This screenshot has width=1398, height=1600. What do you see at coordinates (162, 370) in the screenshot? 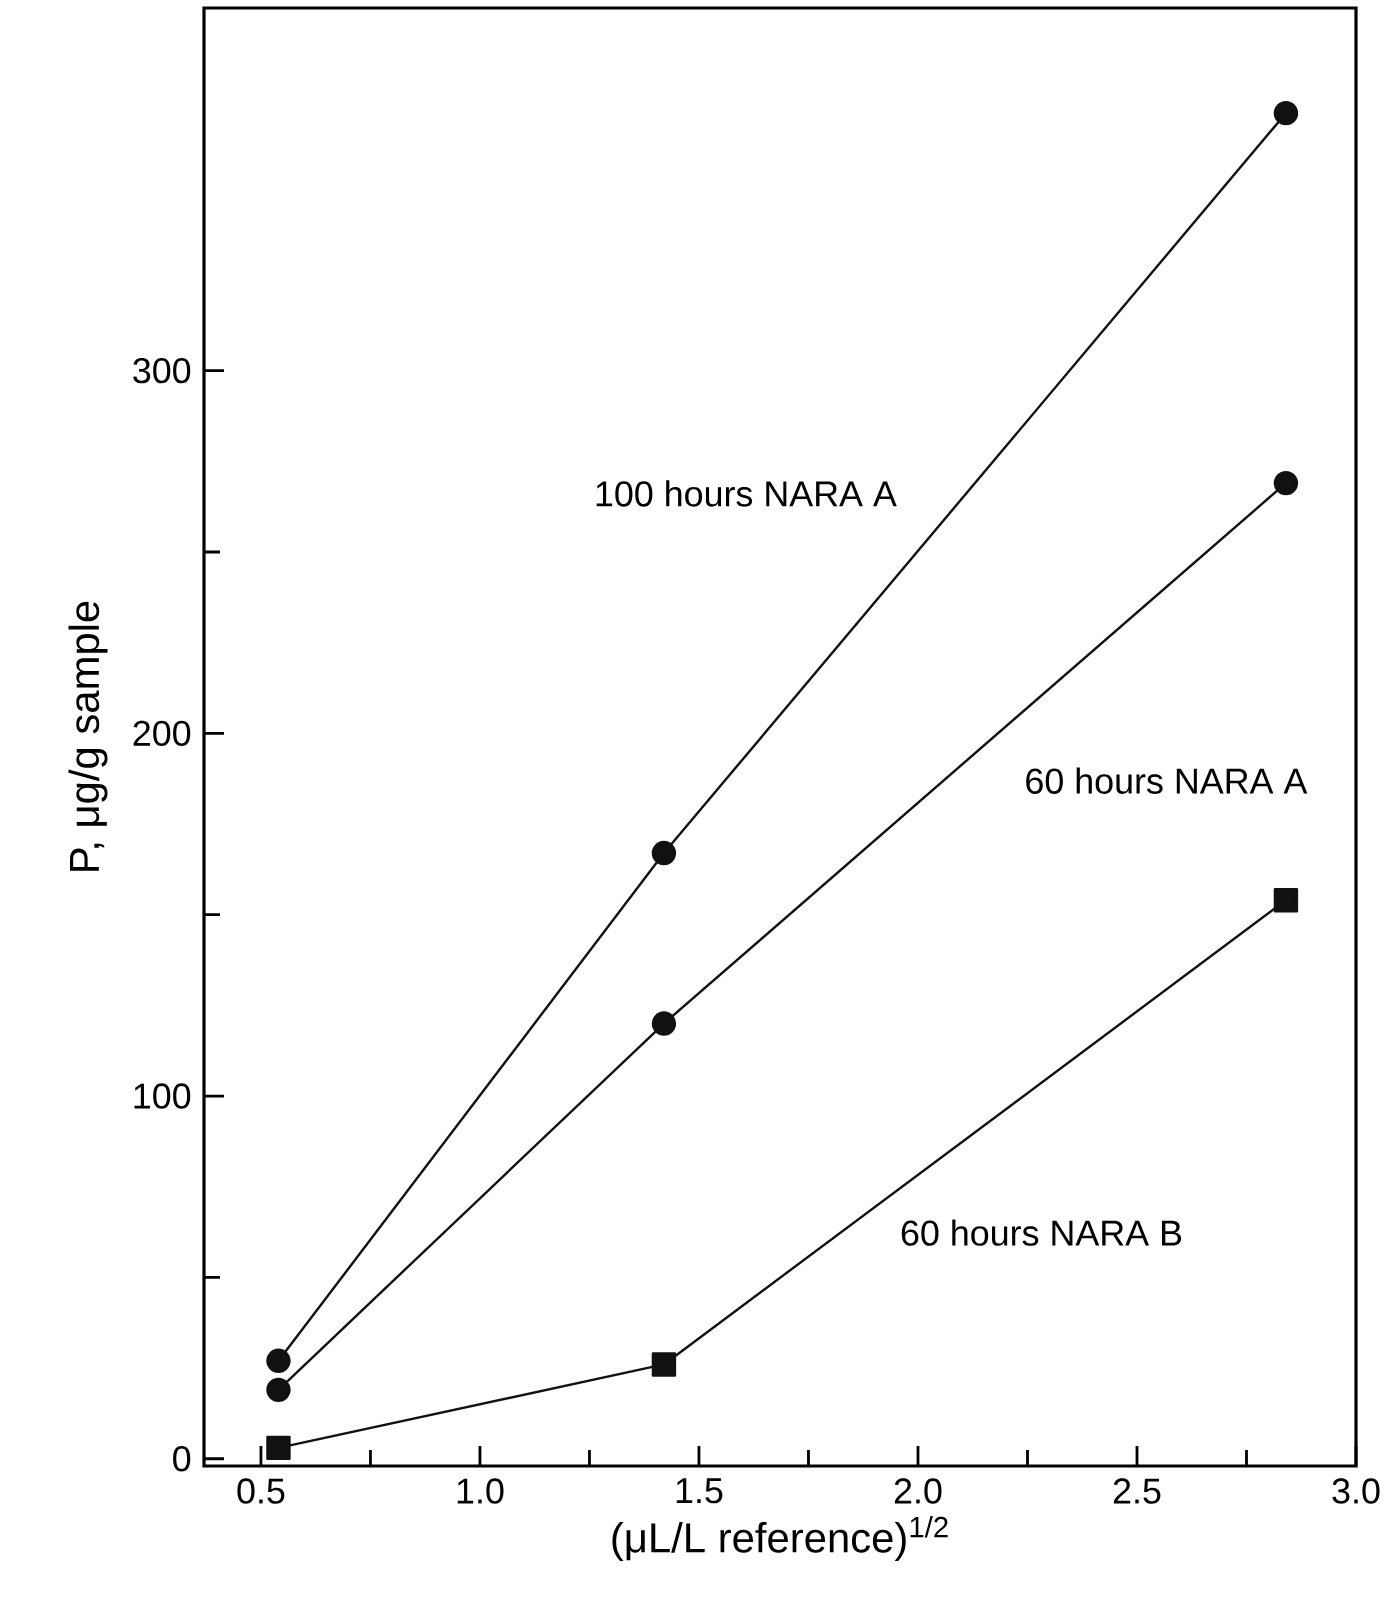
I see `y-tick-label: 300` at bounding box center [162, 370].